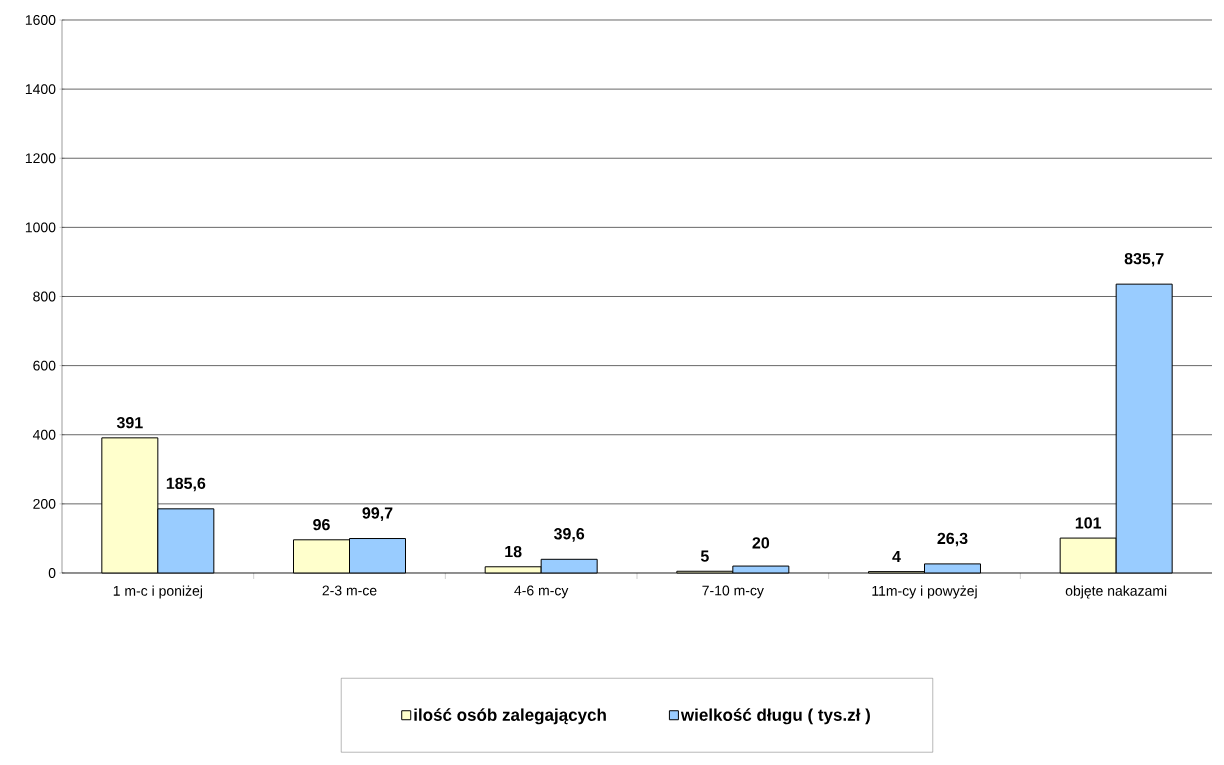 The width and height of the screenshot is (1224, 765). I want to click on data-label: 101, so click(1088, 523).